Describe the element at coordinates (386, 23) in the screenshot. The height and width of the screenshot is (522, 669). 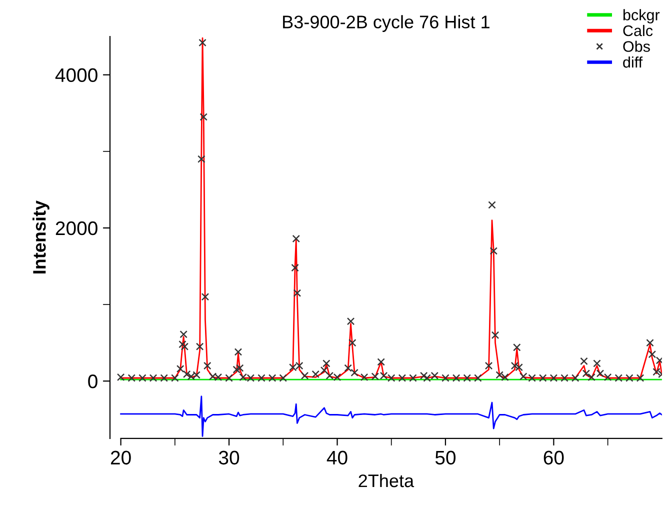
I see `chart-title: B3-900-2B cycle 76 Hist 1` at that location.